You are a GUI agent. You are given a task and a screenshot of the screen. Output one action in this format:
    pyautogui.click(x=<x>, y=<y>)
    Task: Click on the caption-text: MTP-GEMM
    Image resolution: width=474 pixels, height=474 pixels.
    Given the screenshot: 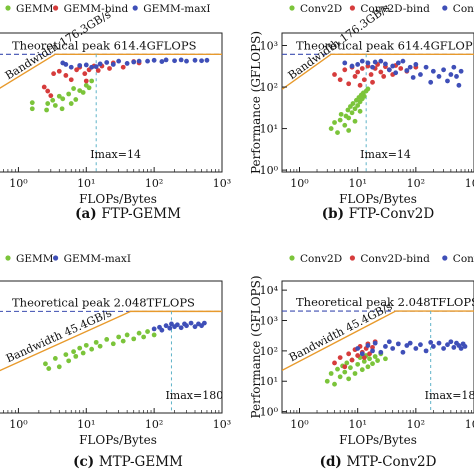 What is the action you would take?
    pyautogui.click(x=141, y=462)
    